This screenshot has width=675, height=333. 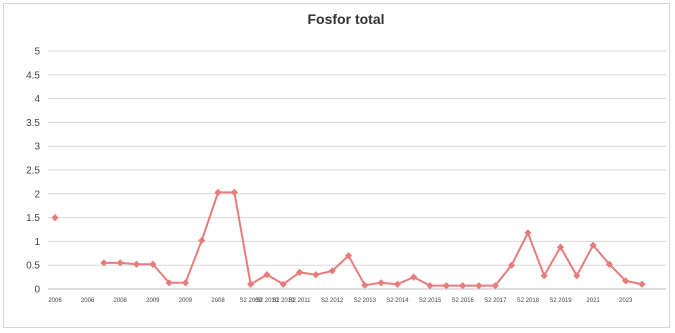 I want to click on y-tick-label: 5, so click(x=37, y=52).